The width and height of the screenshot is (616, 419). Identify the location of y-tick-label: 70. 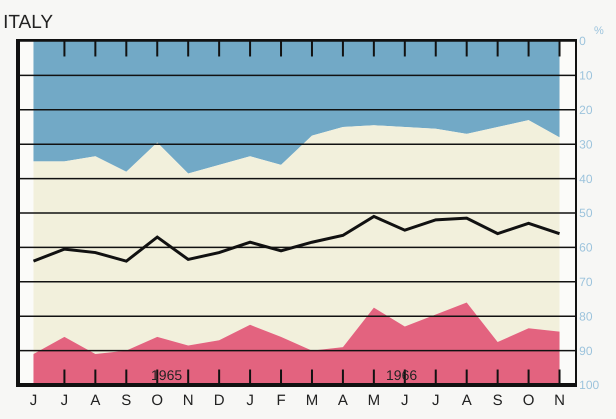
(586, 282).